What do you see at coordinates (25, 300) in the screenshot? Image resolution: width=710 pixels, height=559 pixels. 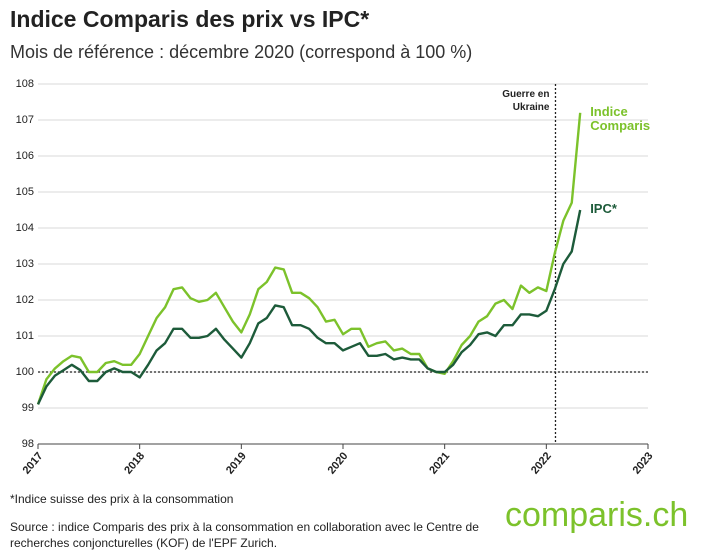 I see `y-tick-label: 102` at bounding box center [25, 300].